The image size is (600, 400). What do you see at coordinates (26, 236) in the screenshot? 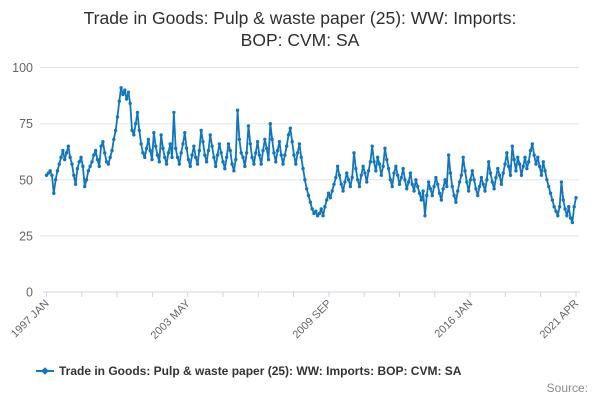
I see `y-tick-label: 25` at bounding box center [26, 236].